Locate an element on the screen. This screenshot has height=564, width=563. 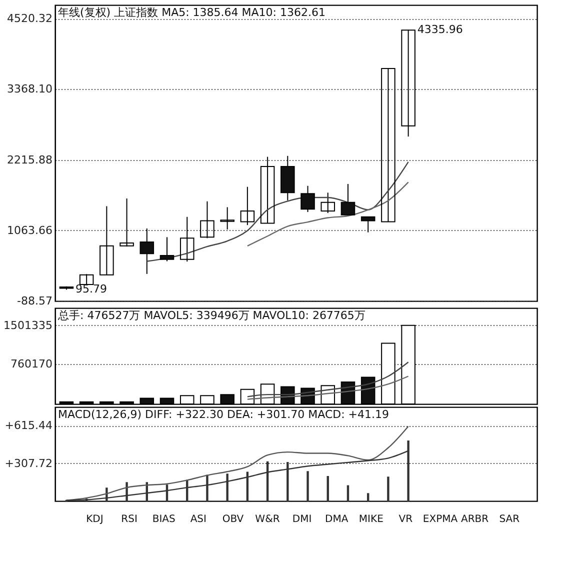
text: EXPMA is located at coordinates (440, 519).